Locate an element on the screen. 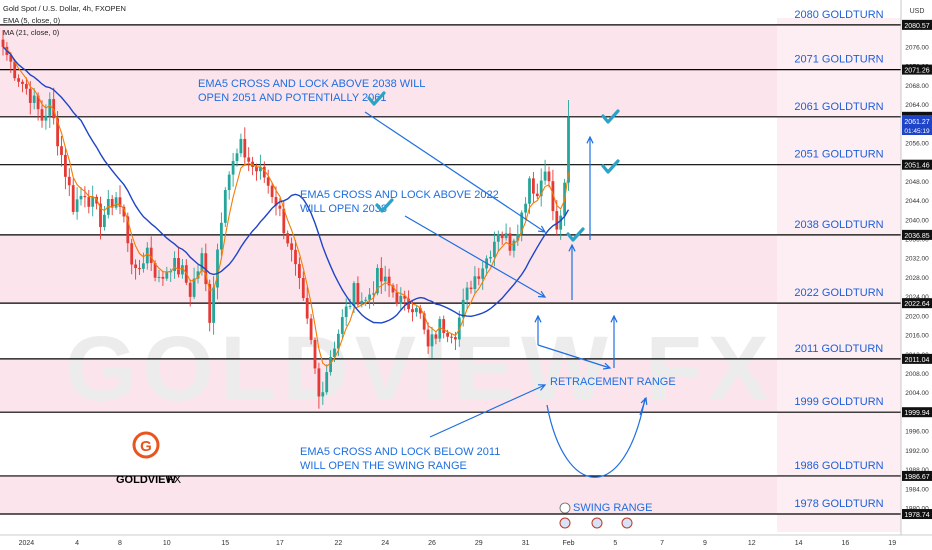 The image size is (932, 550). note-2022-line1: EMA5 CROSS AND LOCK ABOVE 2022 is located at coordinates (399, 195).